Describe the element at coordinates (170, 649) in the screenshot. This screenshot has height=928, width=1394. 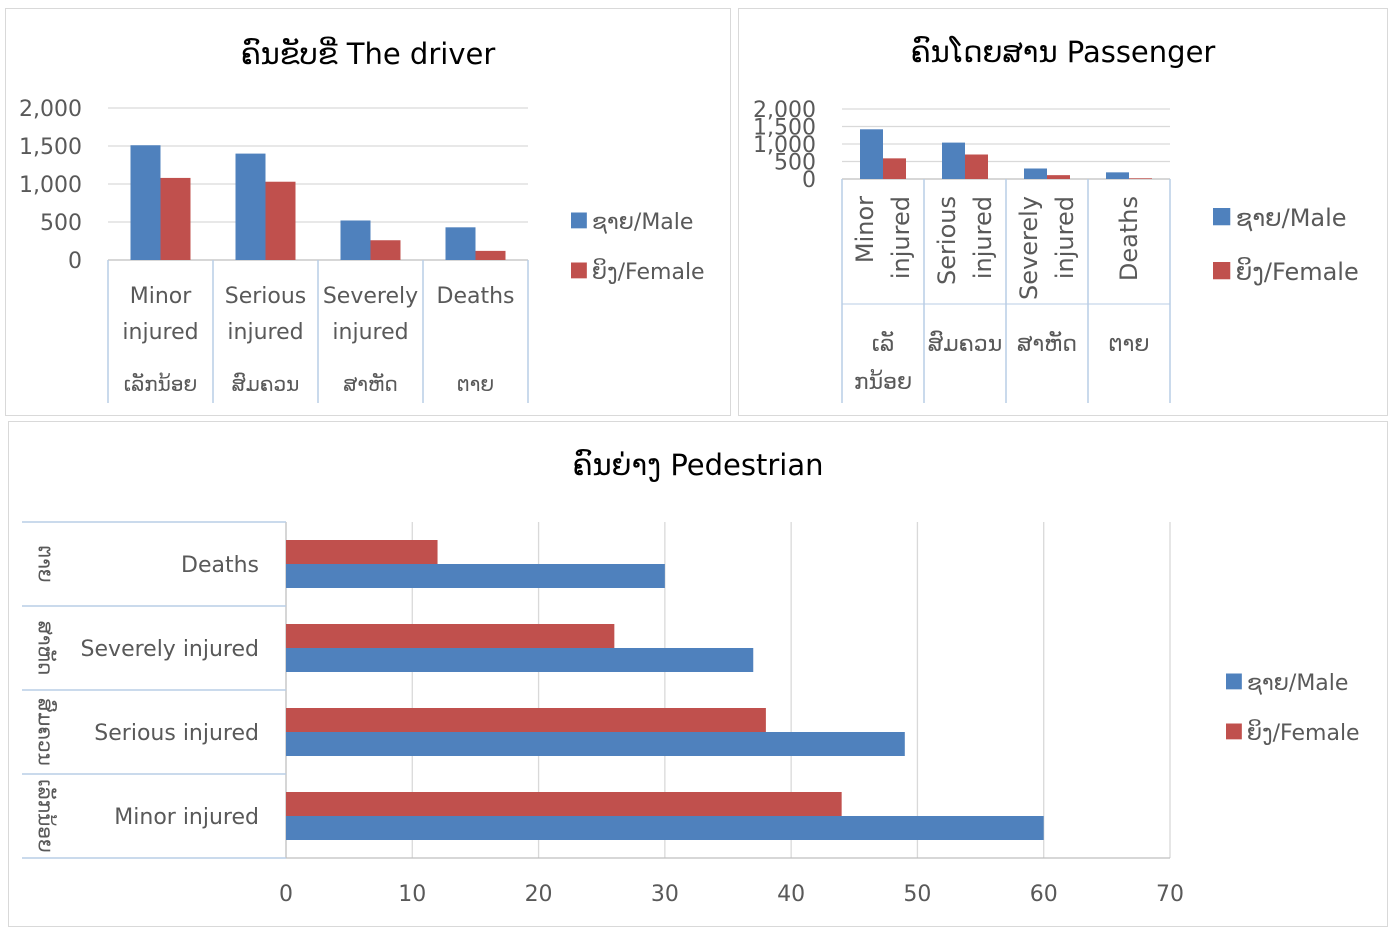
I see `y-category-label: Severely injured` at that location.